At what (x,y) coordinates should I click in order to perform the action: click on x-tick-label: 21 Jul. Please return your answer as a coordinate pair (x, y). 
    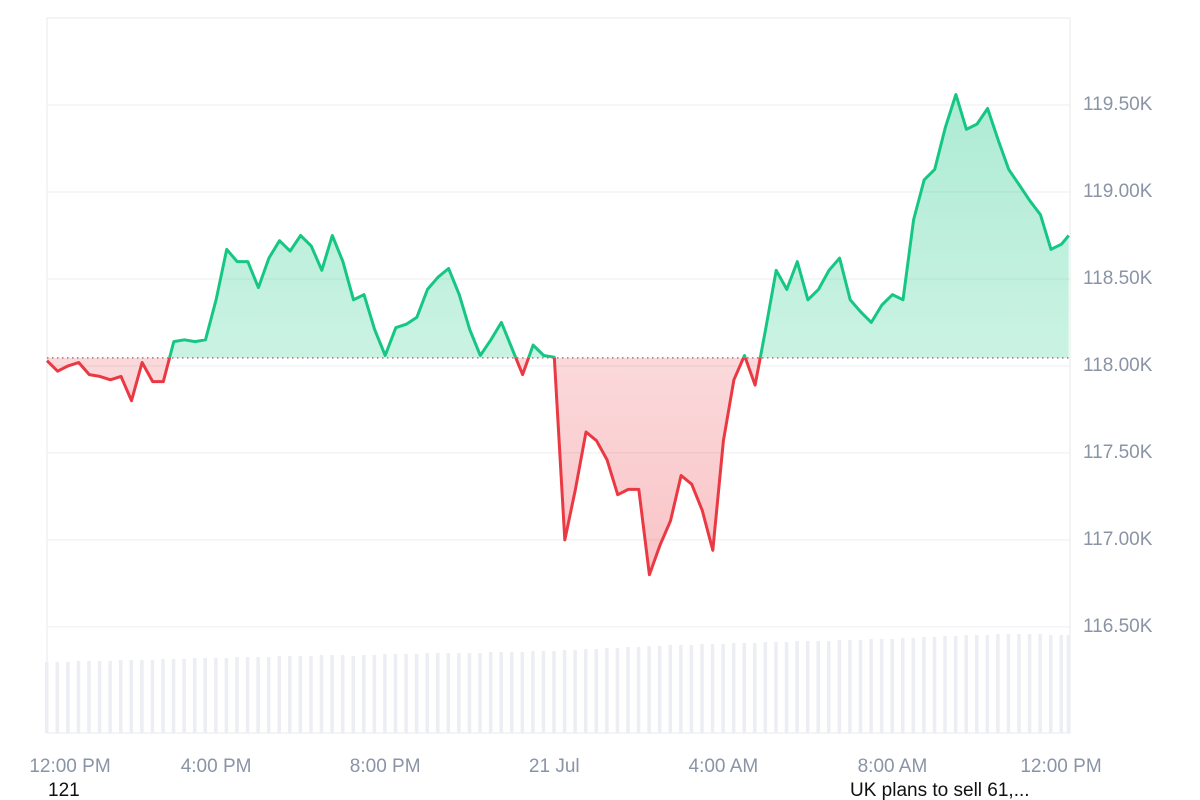
    Looking at the image, I should click on (554, 766).